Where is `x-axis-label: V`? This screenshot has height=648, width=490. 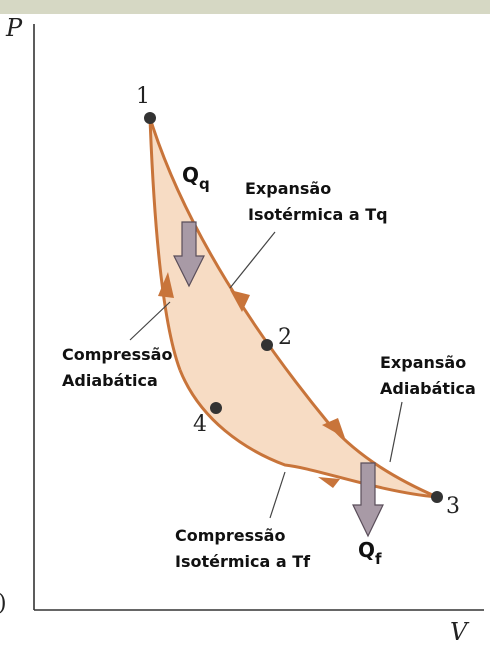 x-axis-label: V is located at coordinates (460, 632).